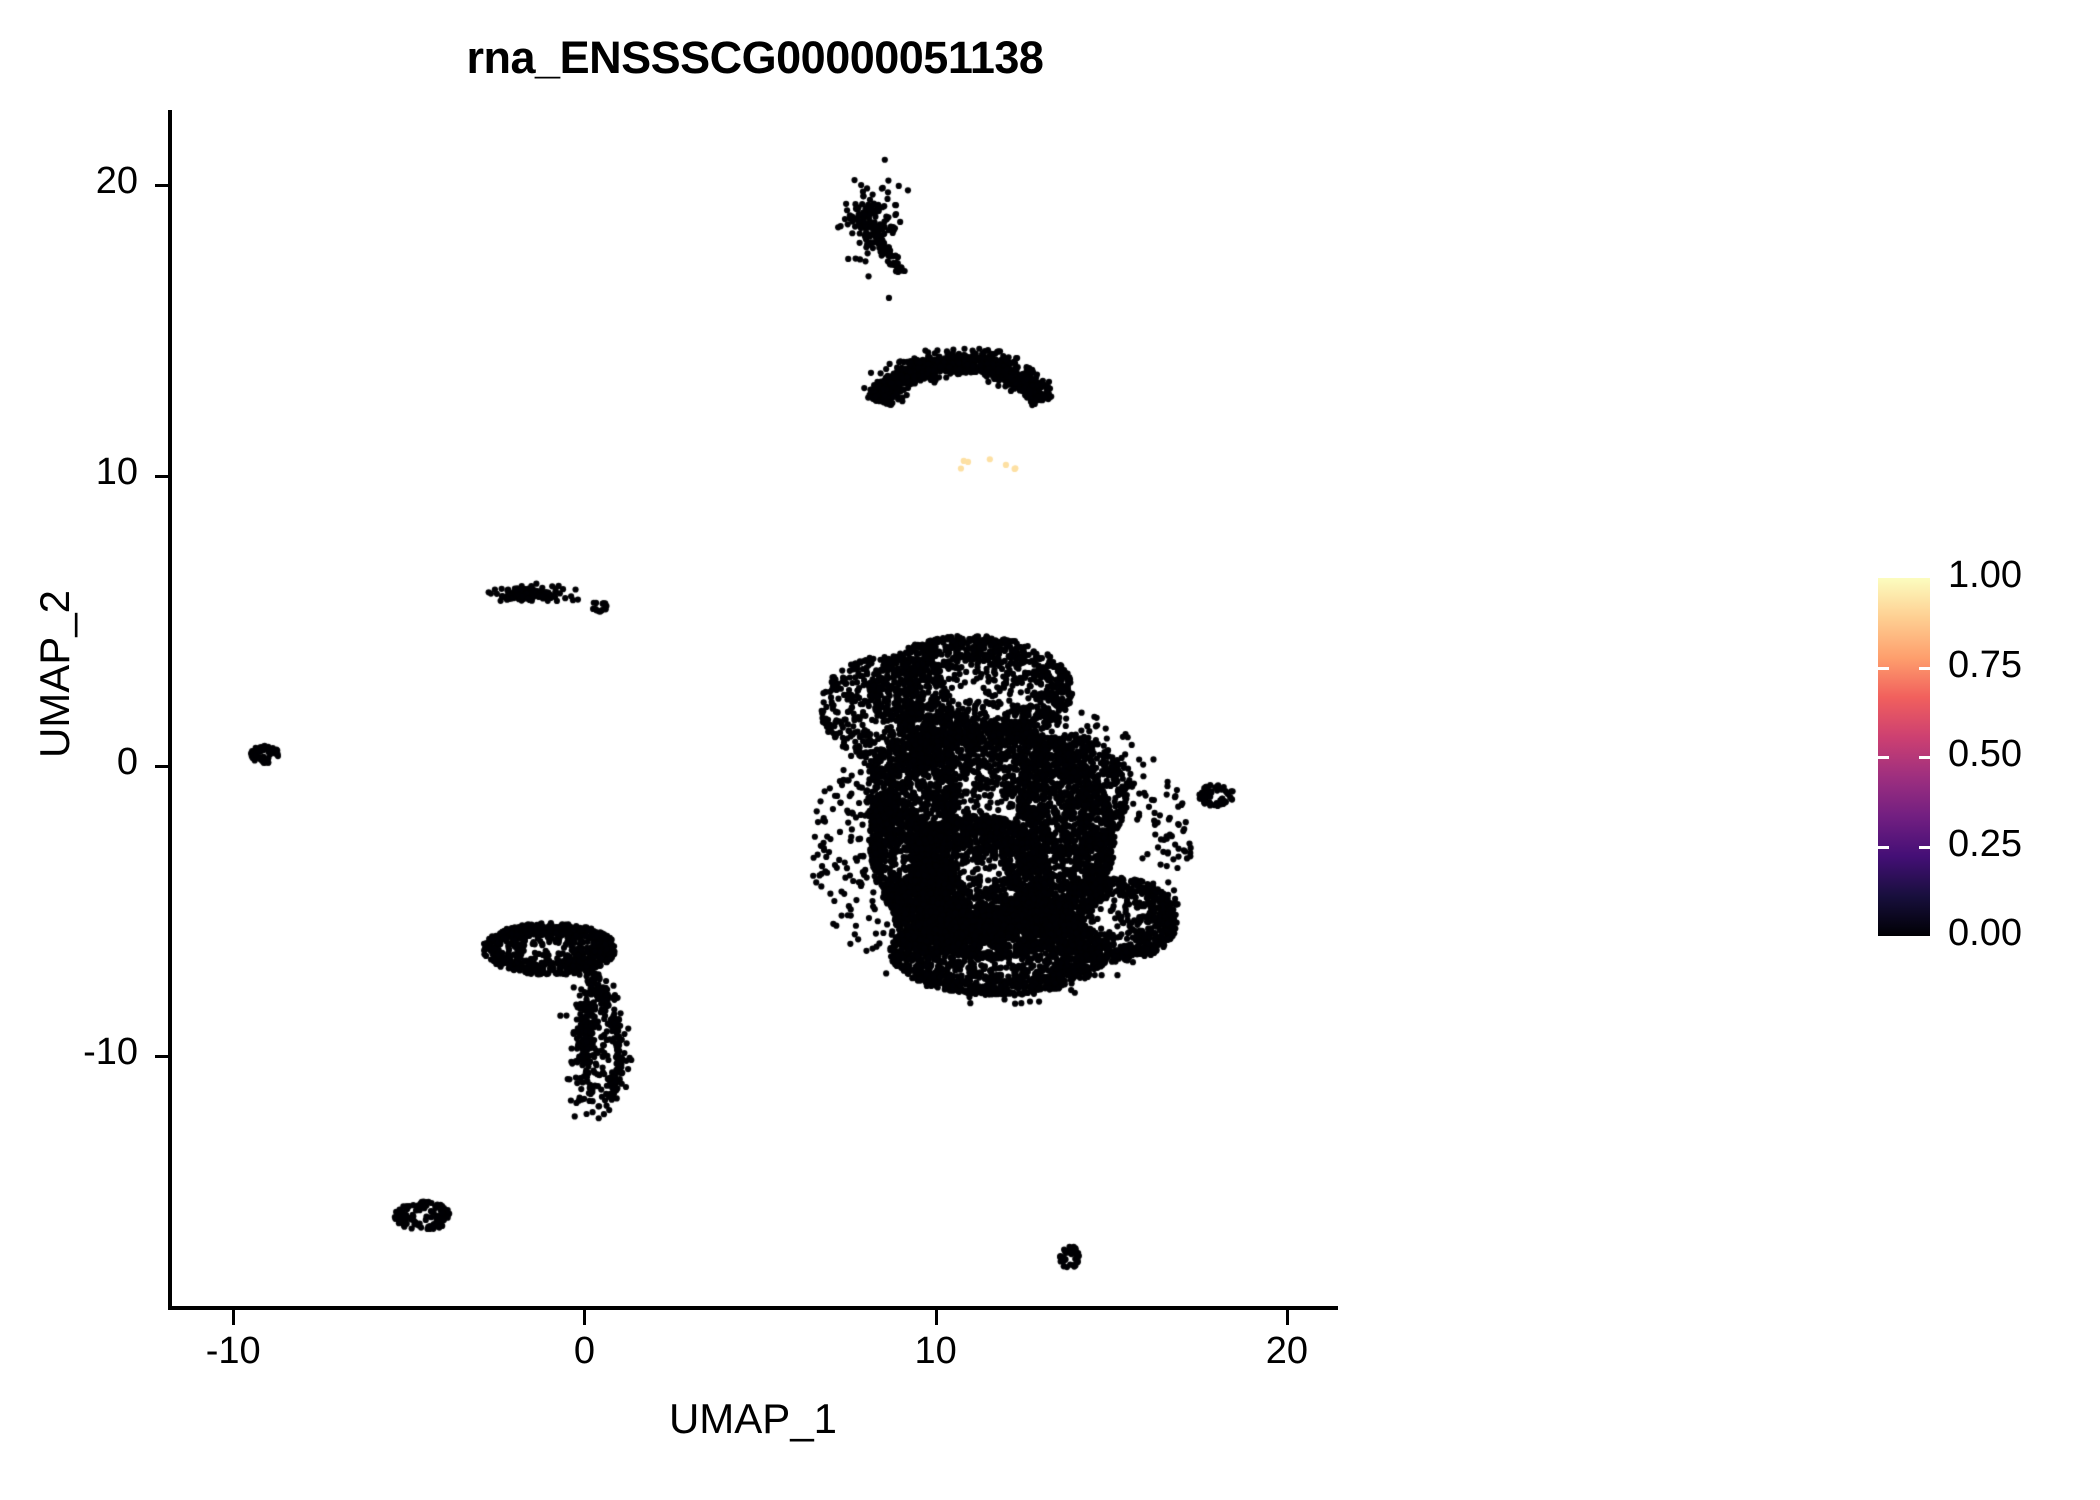  What do you see at coordinates (1286, 1351) in the screenshot?
I see `x-tick-label: 20` at bounding box center [1286, 1351].